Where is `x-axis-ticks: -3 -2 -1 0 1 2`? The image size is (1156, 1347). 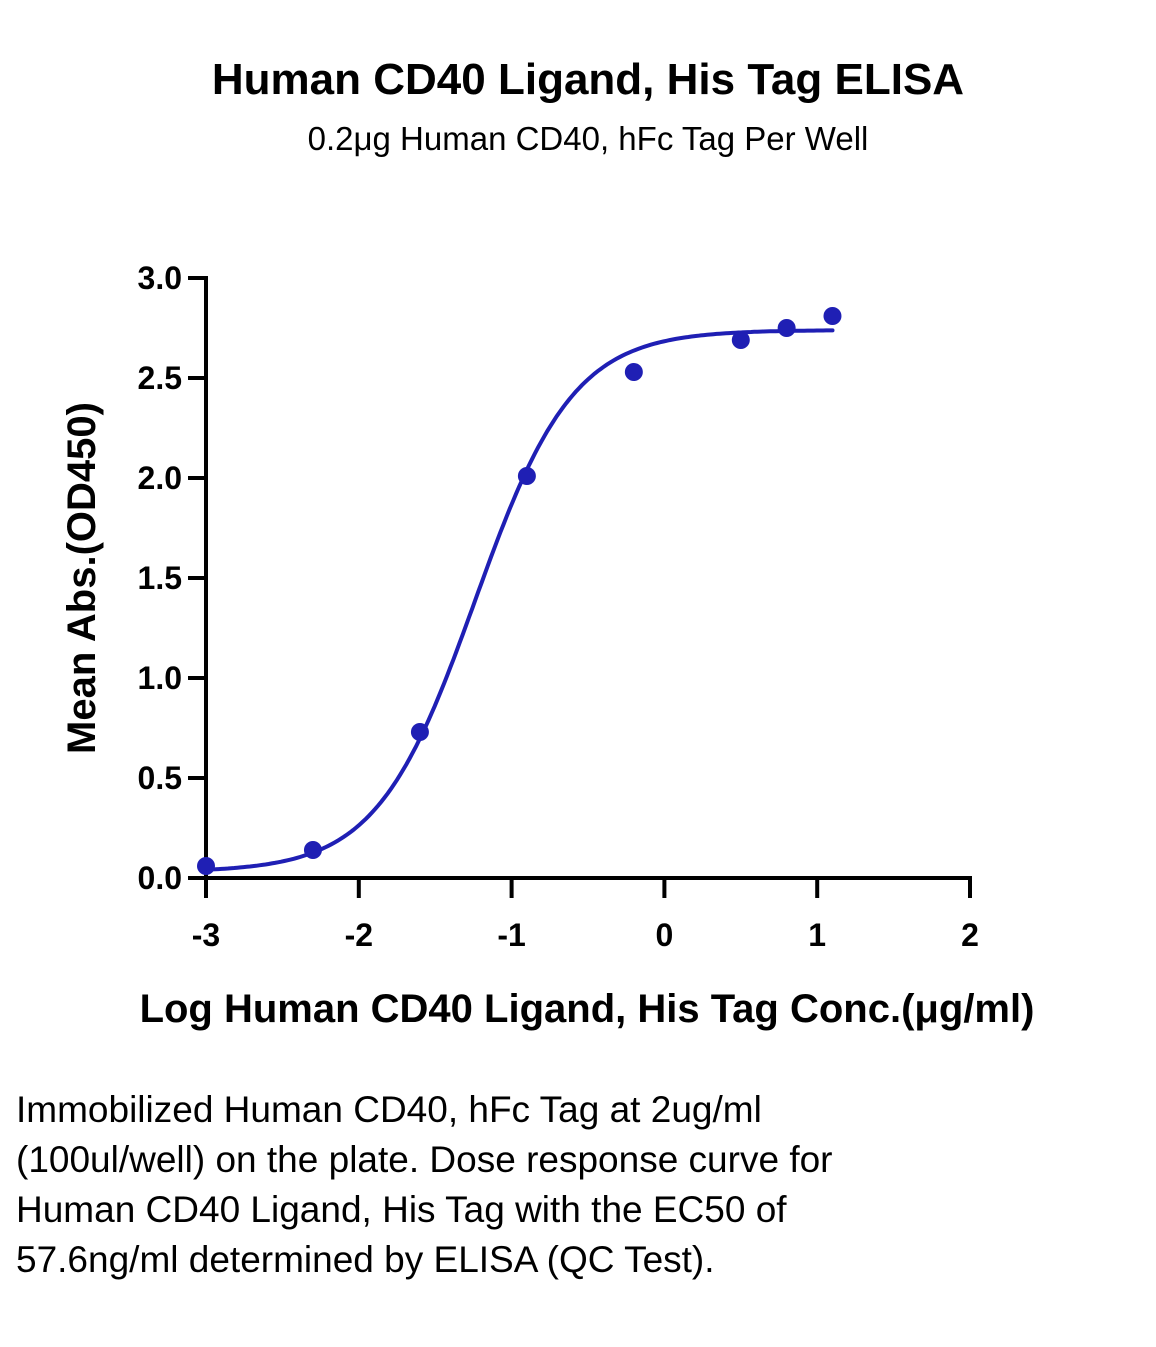 x-axis-ticks: -3 -2 -1 0 1 2 is located at coordinates (585, 915).